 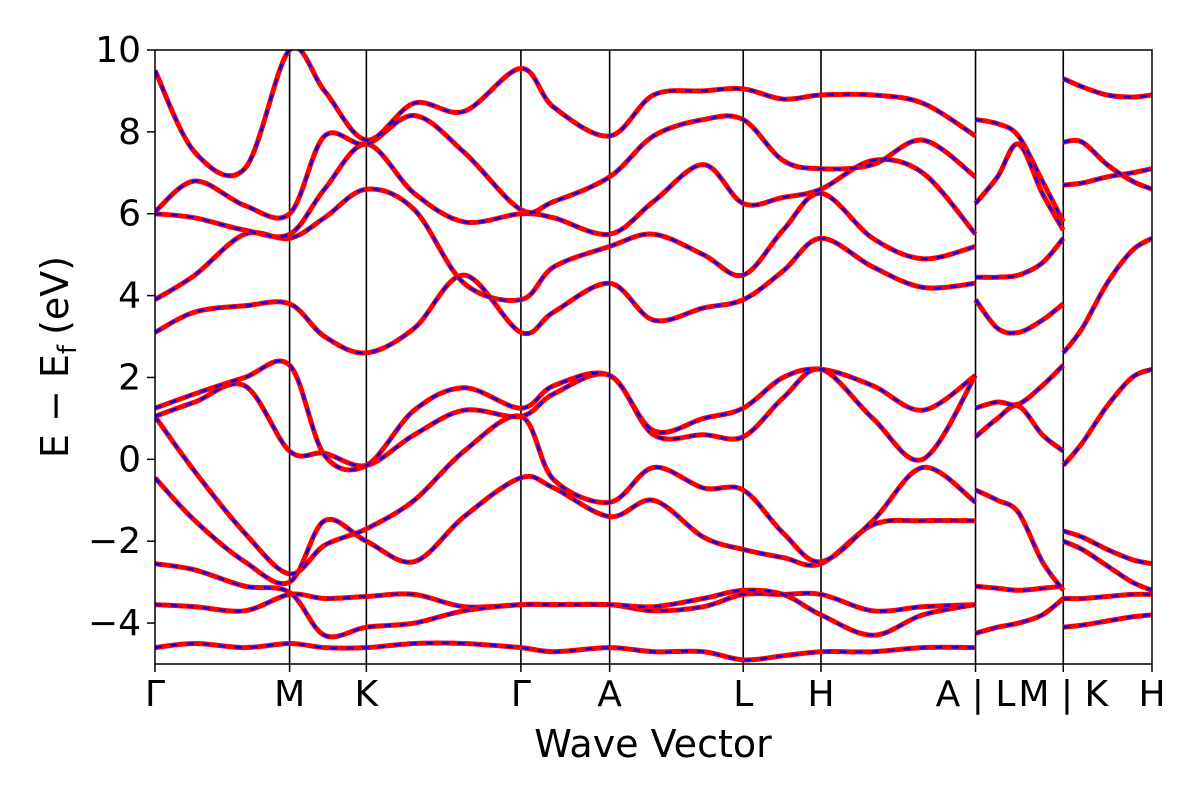 What do you see at coordinates (114, 623) in the screenshot?
I see `y-tick-label: −4` at bounding box center [114, 623].